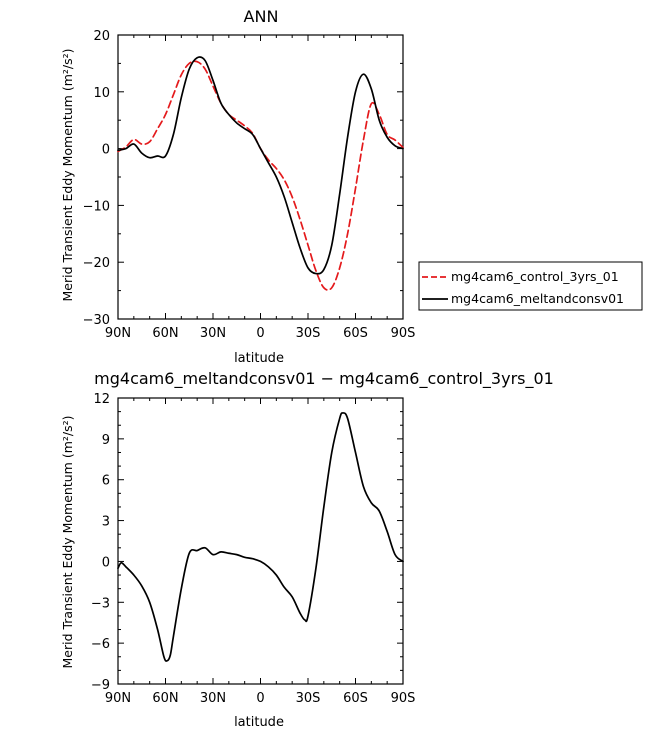 The width and height of the screenshot is (649, 733). Describe the element at coordinates (67, 542) in the screenshot. I see `bottom-chart-ylabel: Merid Transient Eddy Momentum (m²/s²)` at that location.